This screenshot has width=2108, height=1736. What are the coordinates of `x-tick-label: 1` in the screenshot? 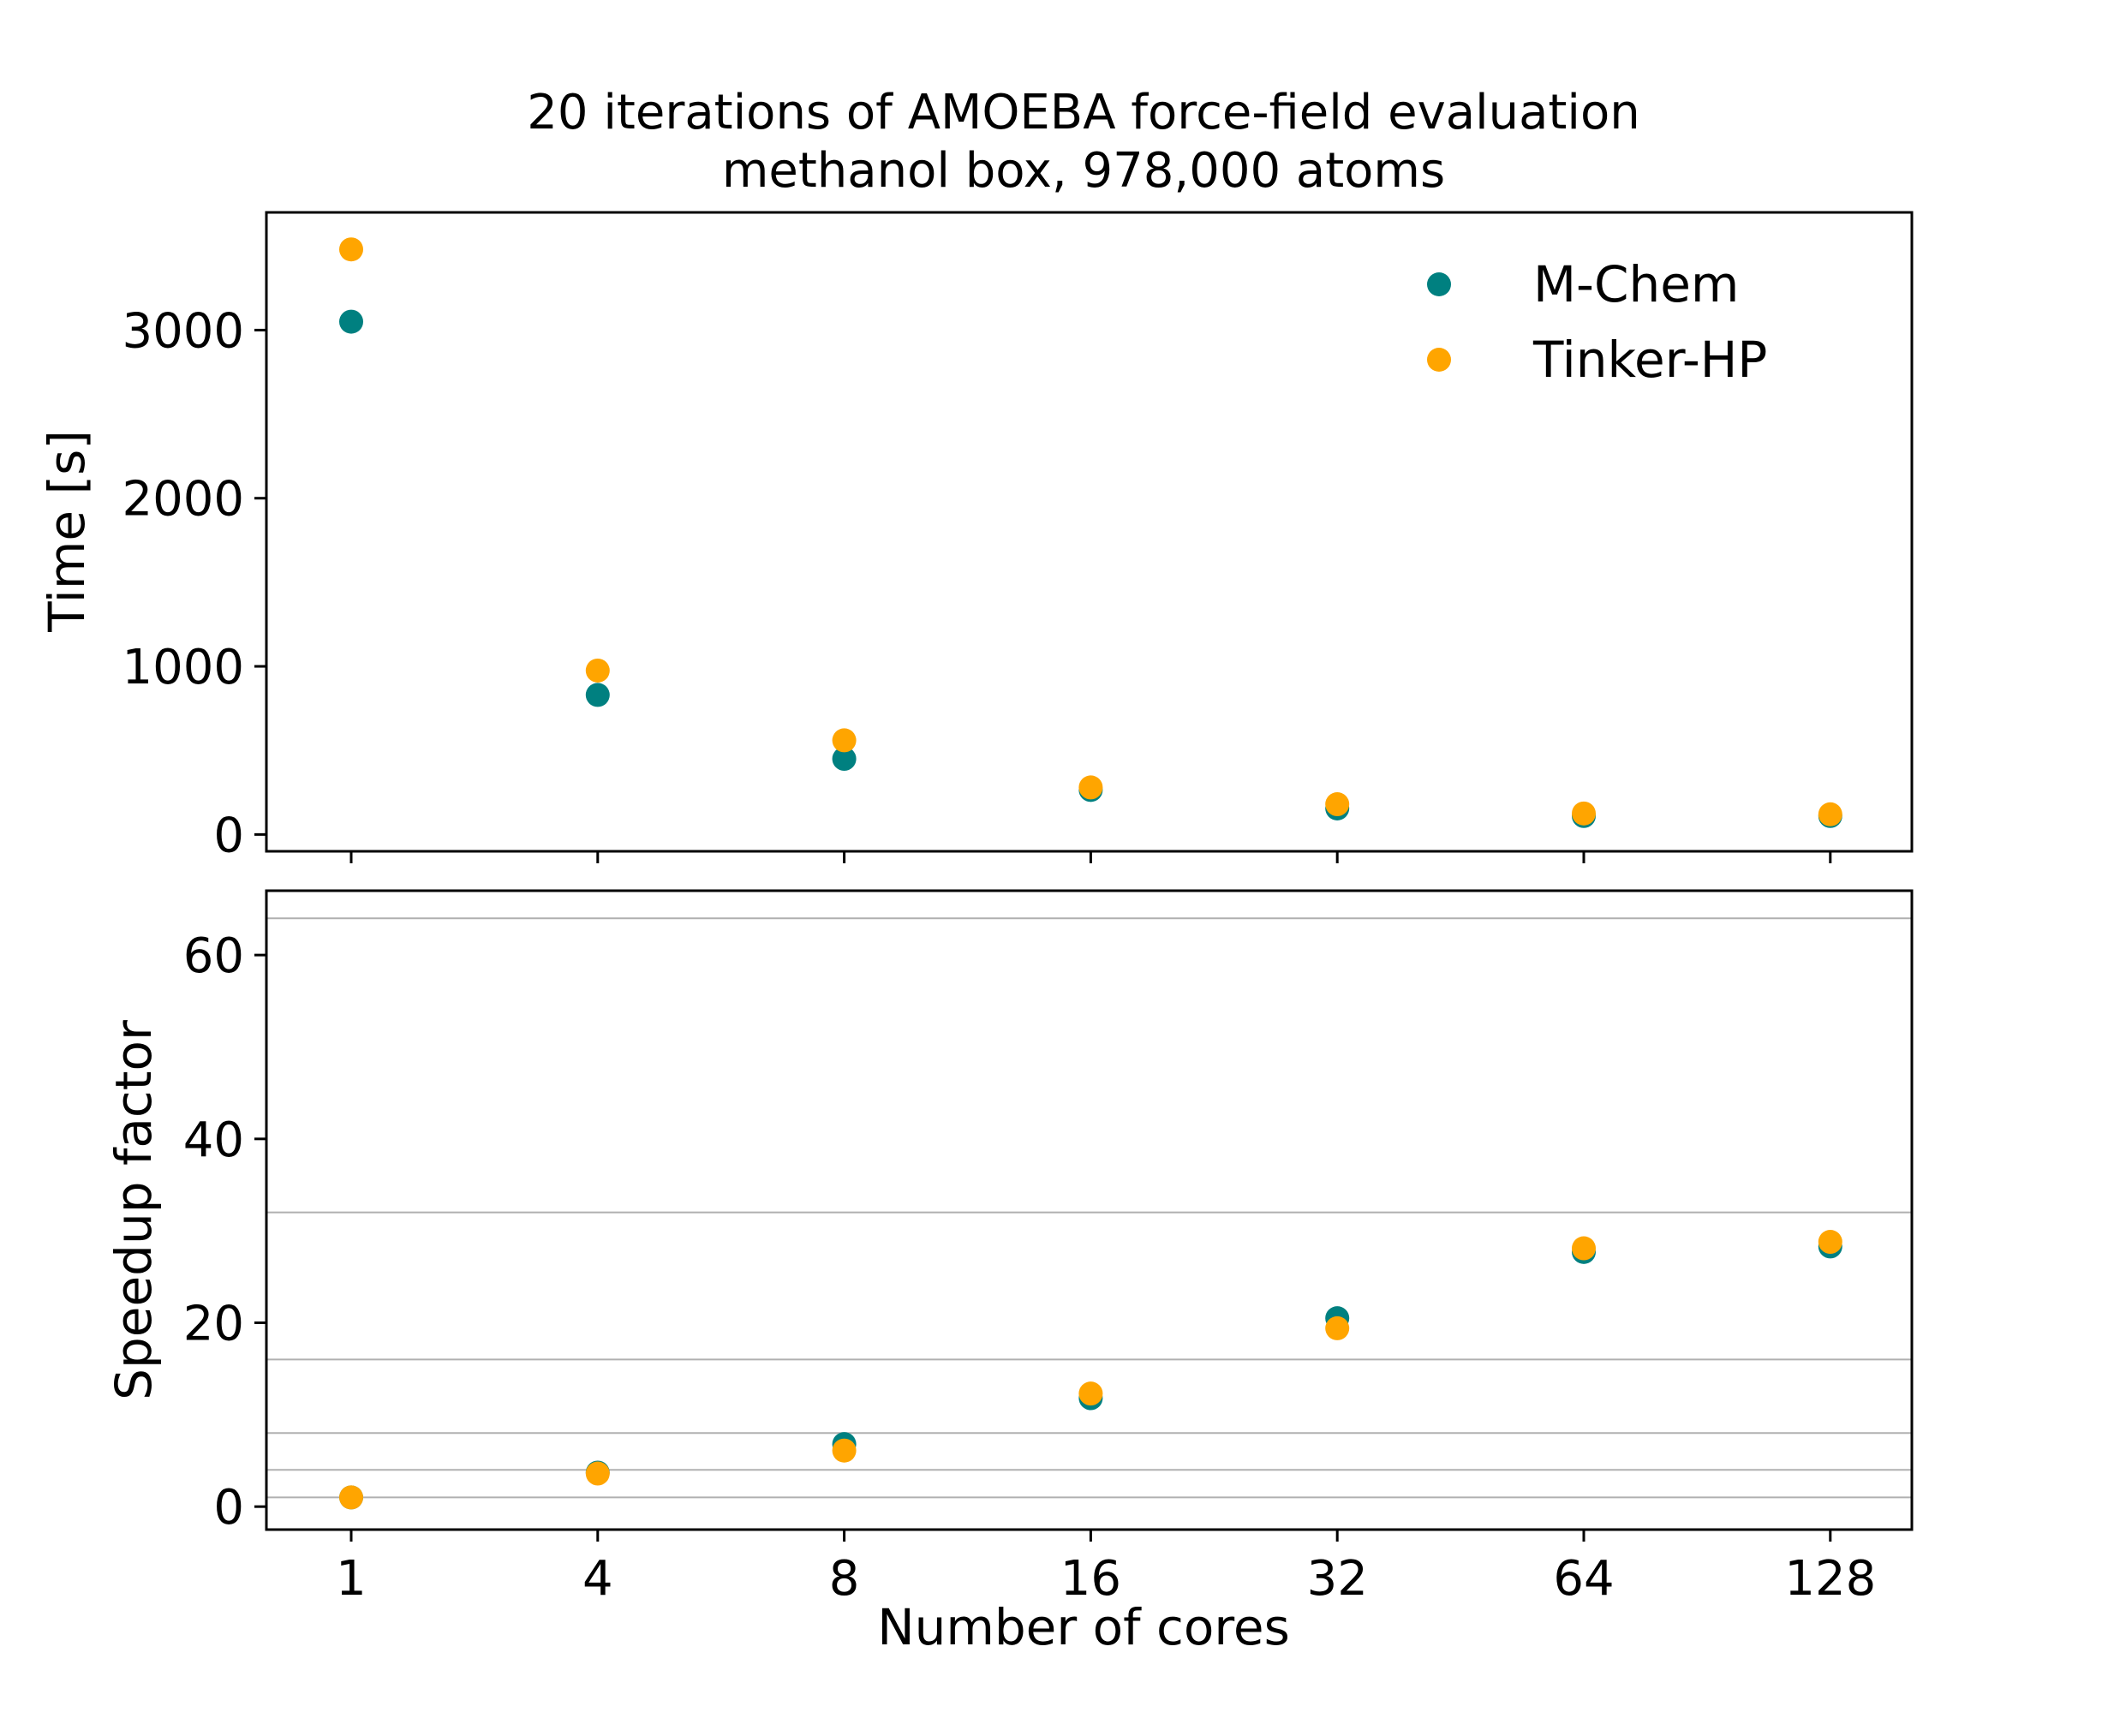 It's located at (351, 1579).